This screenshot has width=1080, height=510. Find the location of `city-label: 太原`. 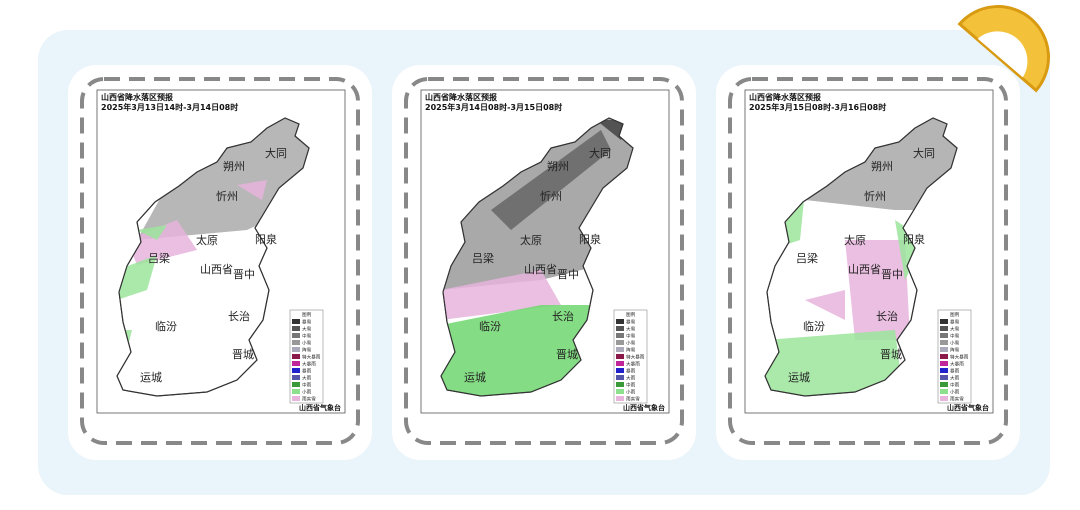

city-label: 太原 is located at coordinates (855, 240).